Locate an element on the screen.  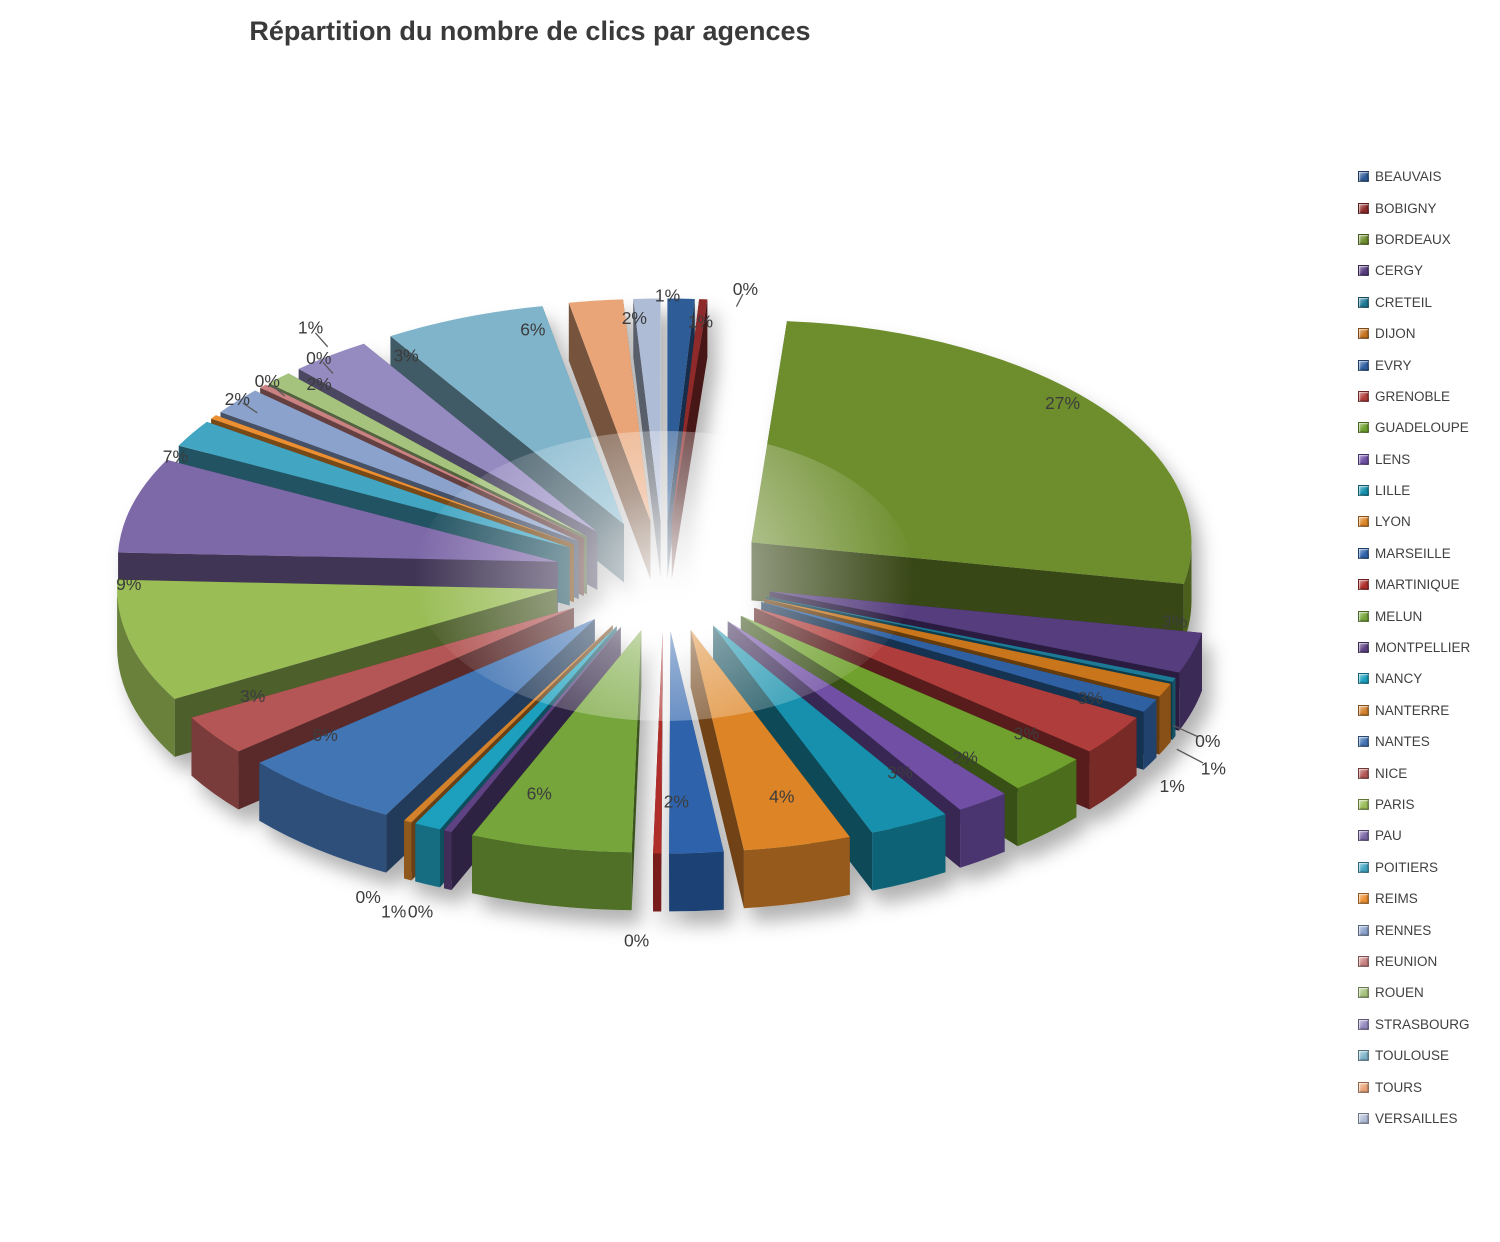
legend-item: NANCY is located at coordinates (1428, 678).